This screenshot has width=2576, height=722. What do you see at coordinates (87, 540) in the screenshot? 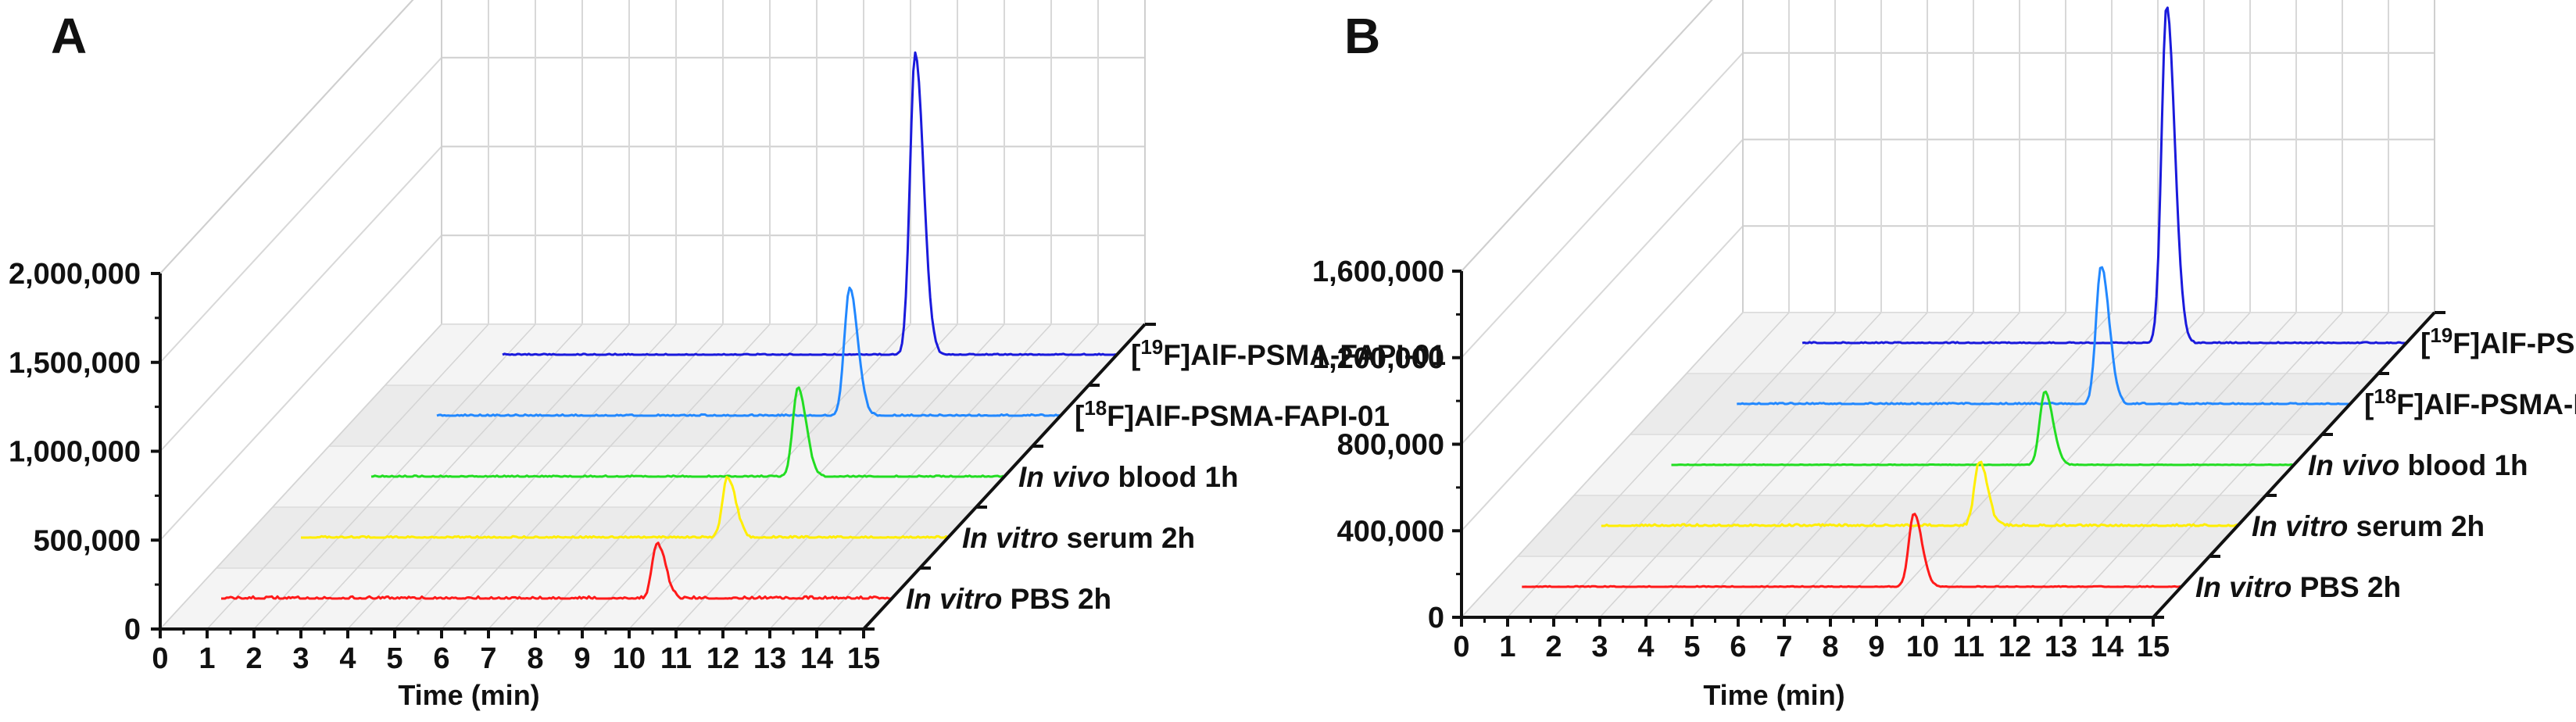
I see `y-tick-label: 500,000` at bounding box center [87, 540].